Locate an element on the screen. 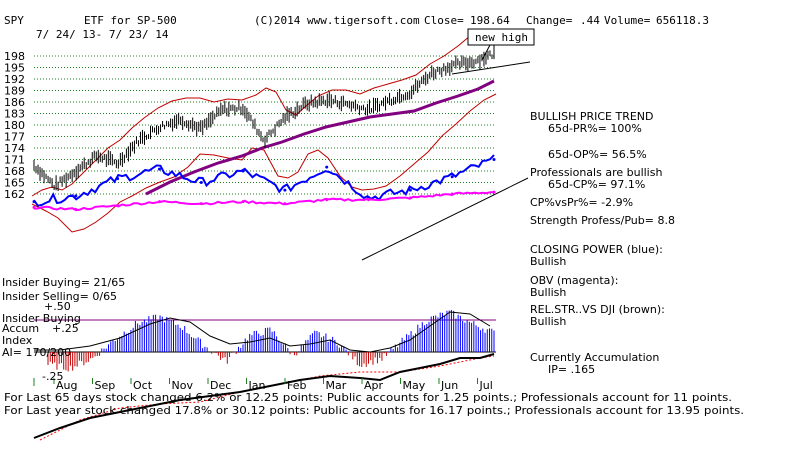  price-tick-label: 162 is located at coordinates (14, 194).